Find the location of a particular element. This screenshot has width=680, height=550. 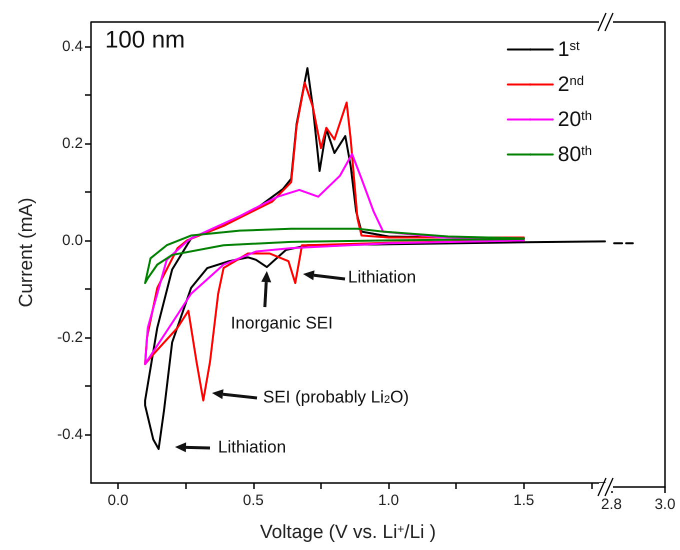

x-tick-label: 0.0 is located at coordinates (118, 500).